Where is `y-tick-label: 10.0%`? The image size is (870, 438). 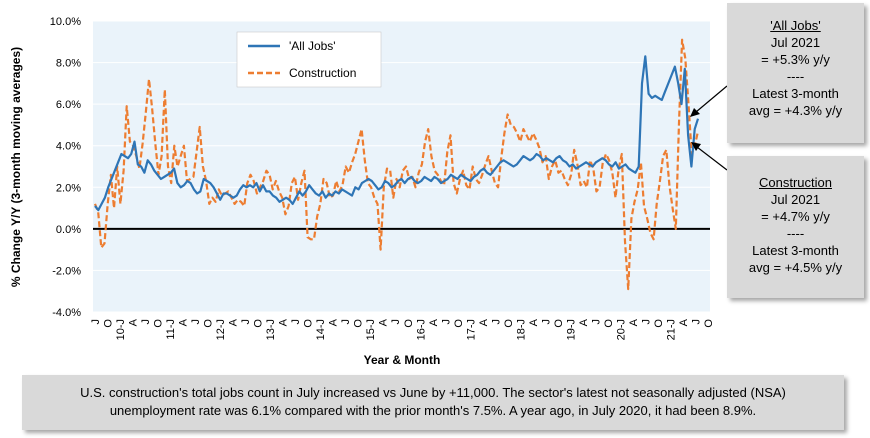 y-tick-label: 10.0% is located at coordinates (65, 22).